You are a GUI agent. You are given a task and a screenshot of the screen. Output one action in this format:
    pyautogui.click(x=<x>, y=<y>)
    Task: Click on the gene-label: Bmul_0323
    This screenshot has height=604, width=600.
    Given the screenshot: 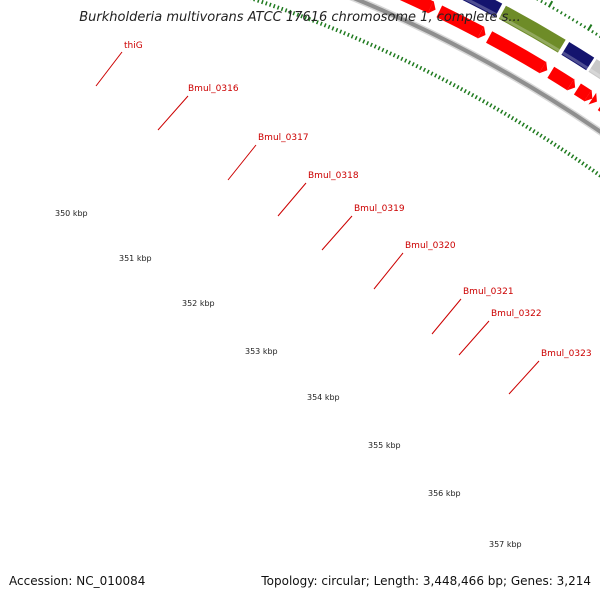 What is the action you would take?
    pyautogui.click(x=566, y=354)
    